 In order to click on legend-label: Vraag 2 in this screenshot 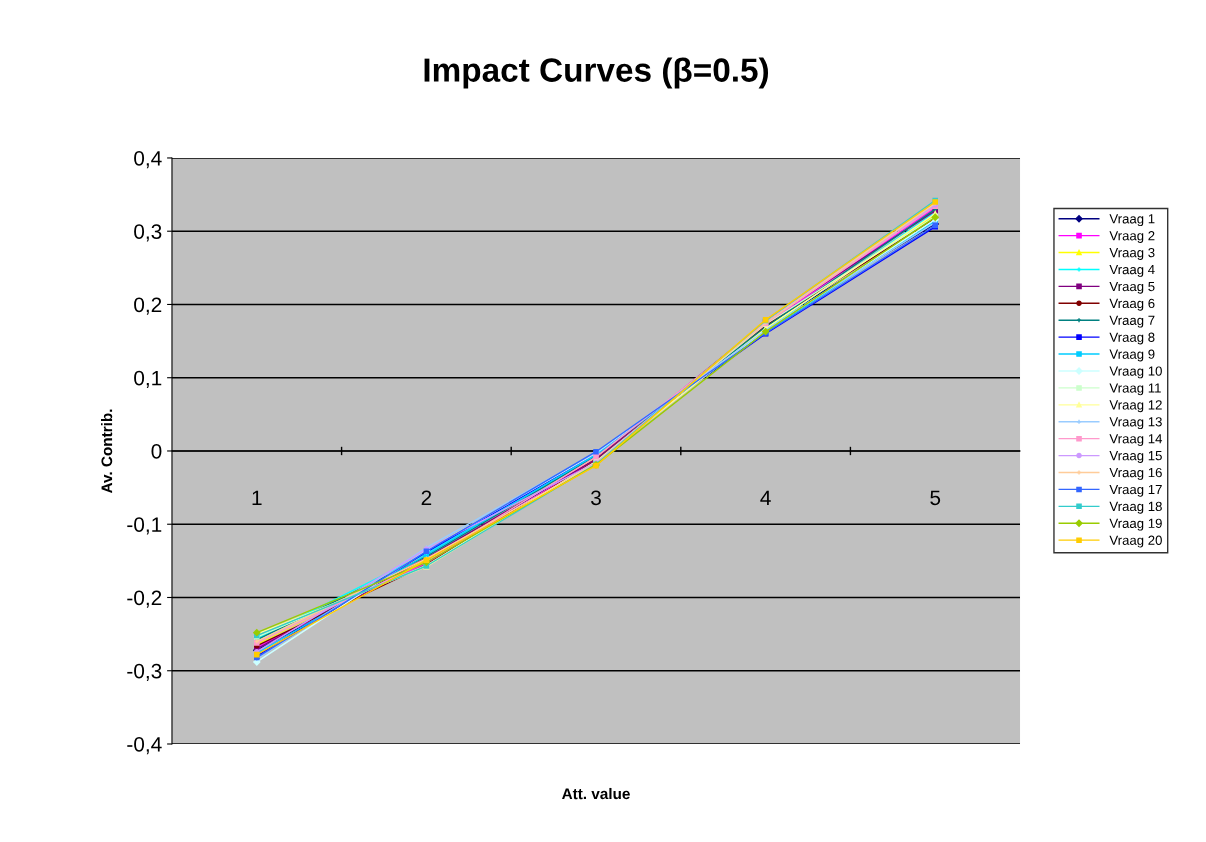, I will do `click(1132, 237)`.